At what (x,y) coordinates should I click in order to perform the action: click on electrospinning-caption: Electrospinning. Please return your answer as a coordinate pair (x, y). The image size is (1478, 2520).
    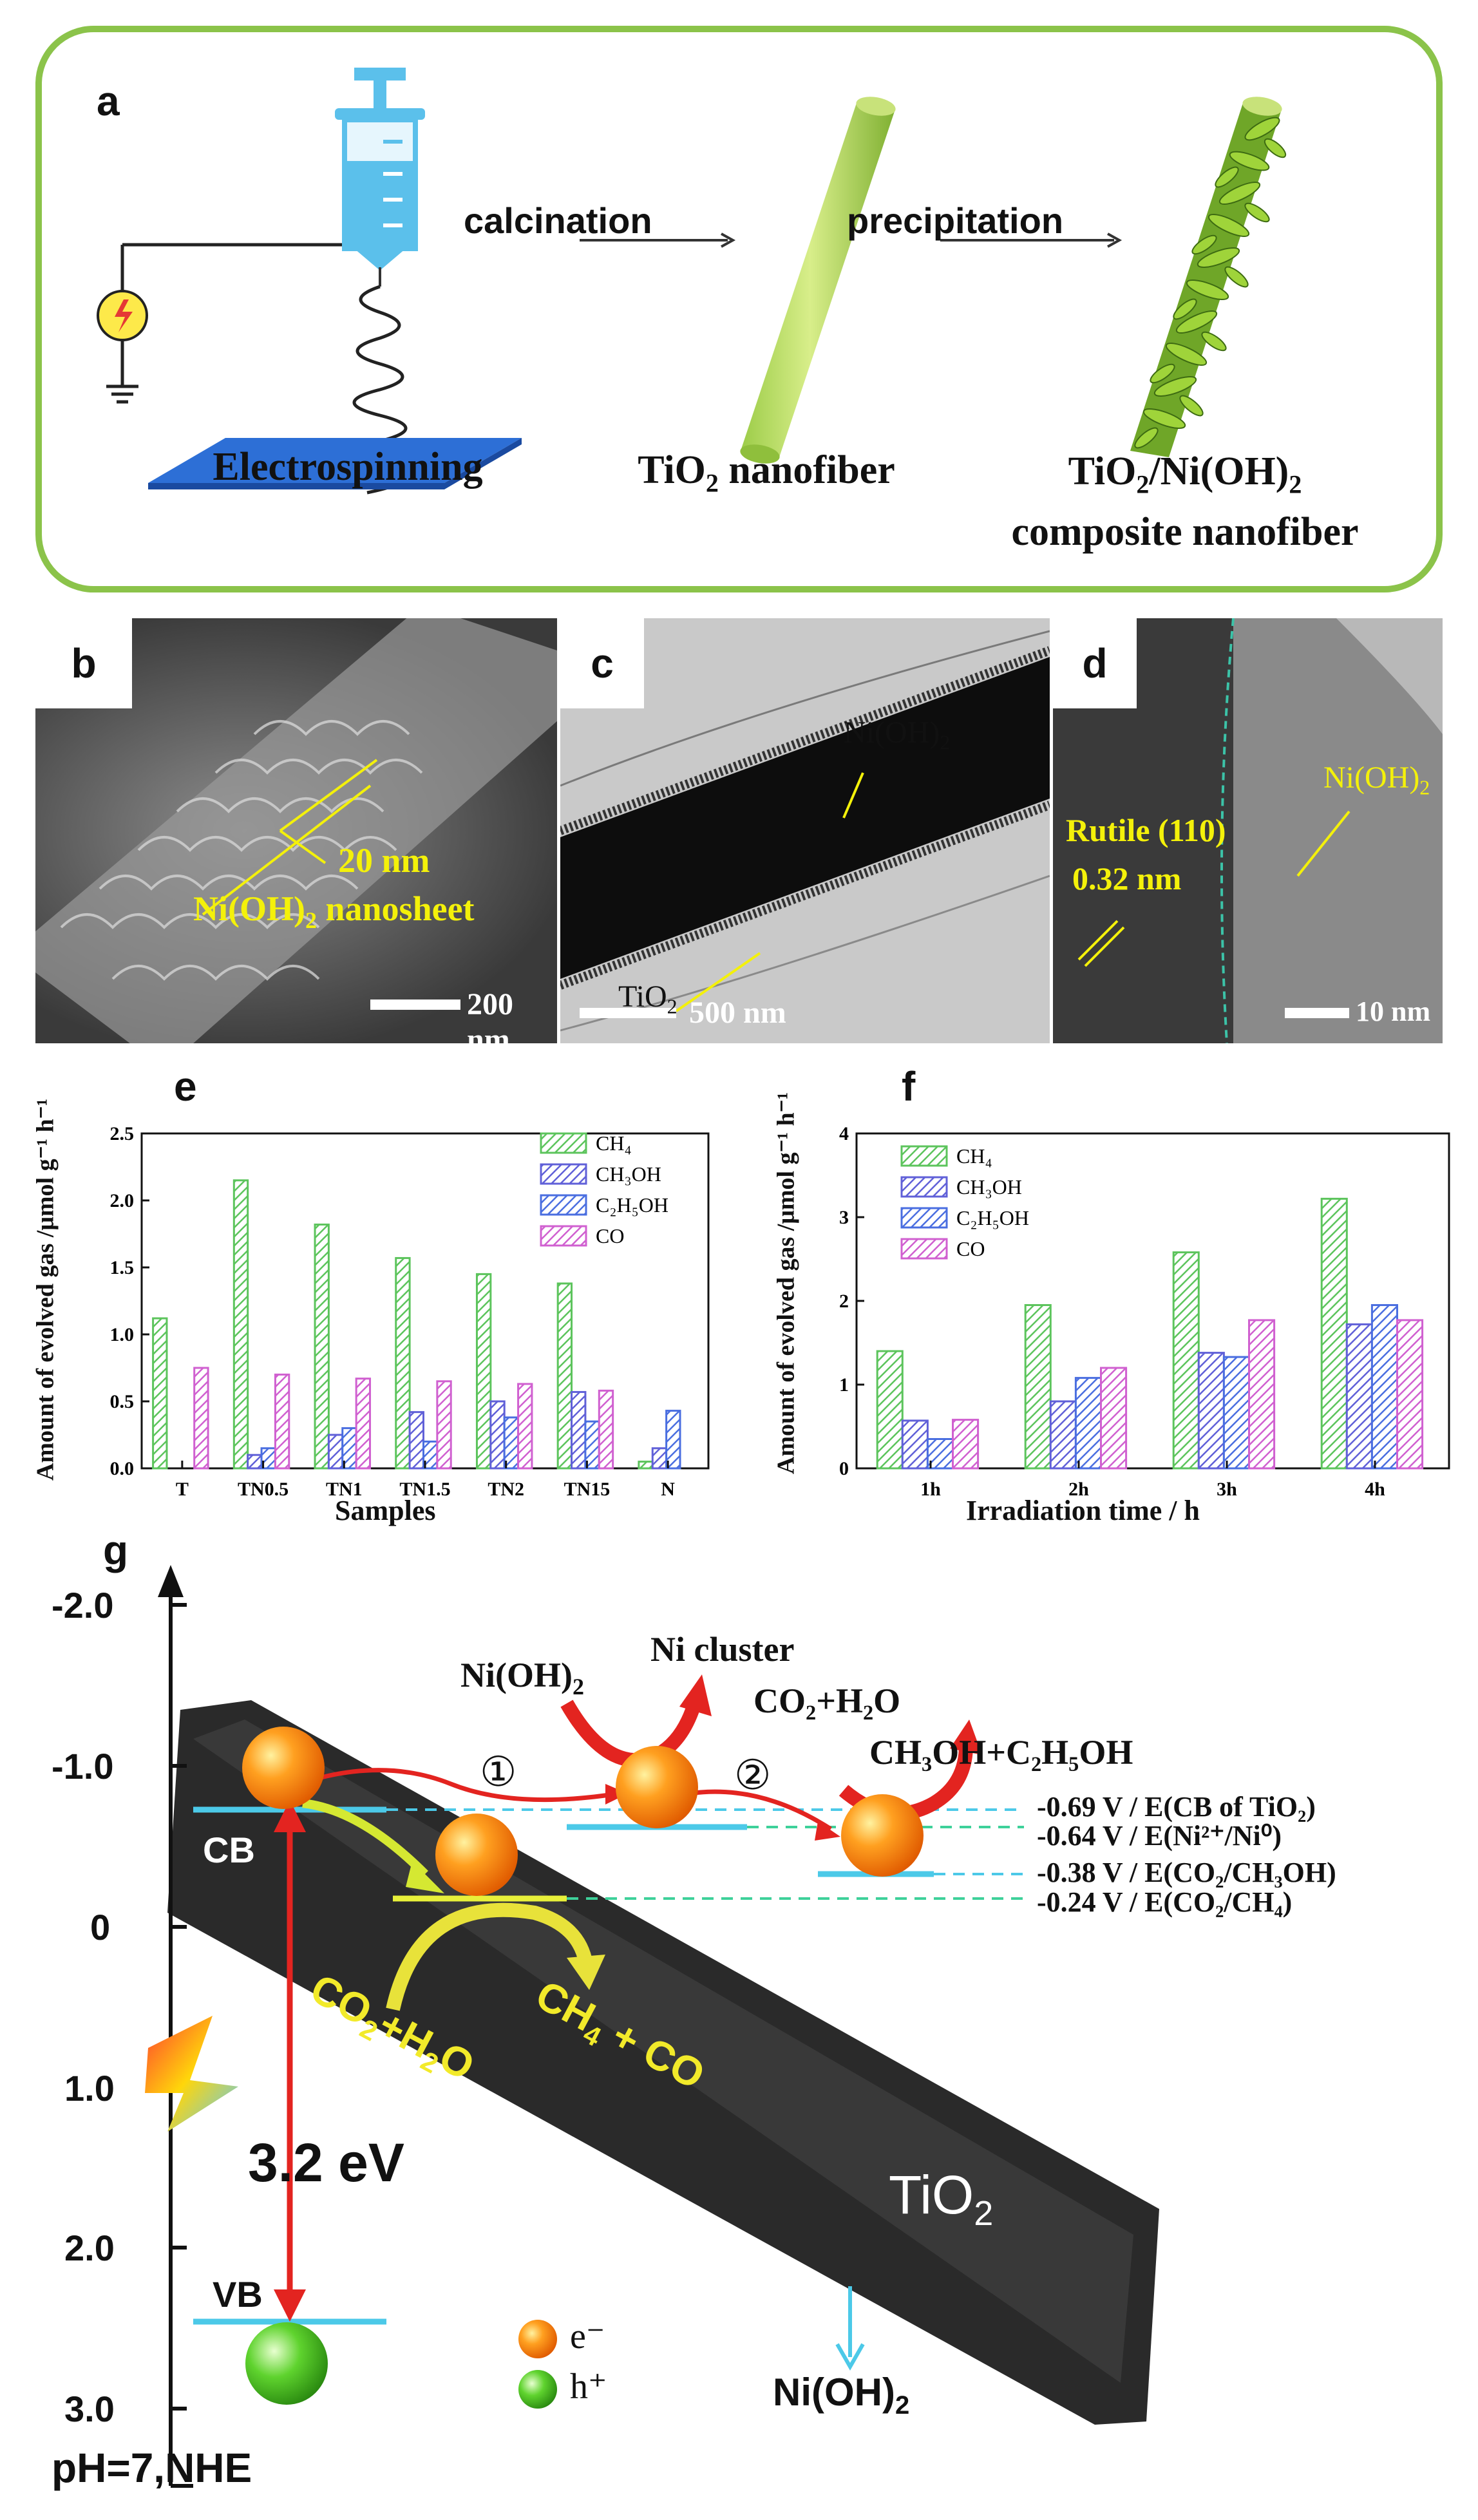
    Looking at the image, I should click on (348, 467).